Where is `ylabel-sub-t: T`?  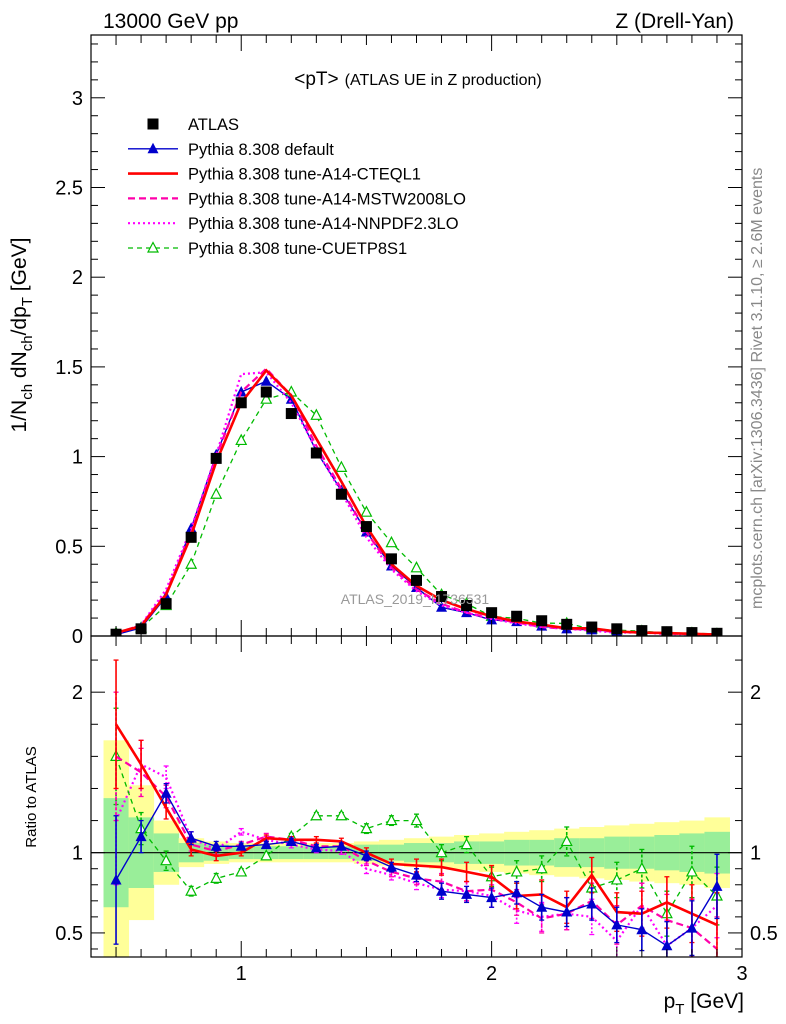 ylabel-sub-t: T is located at coordinates (27, 301).